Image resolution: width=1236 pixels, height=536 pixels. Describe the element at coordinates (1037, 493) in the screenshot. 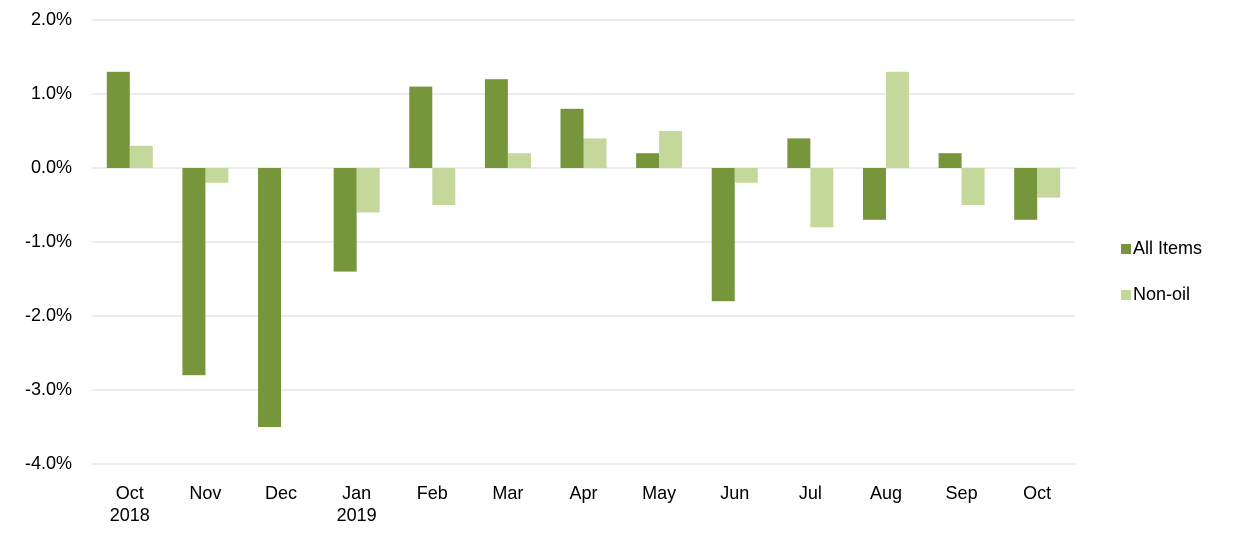

I see `x-tick-label: Oct` at that location.